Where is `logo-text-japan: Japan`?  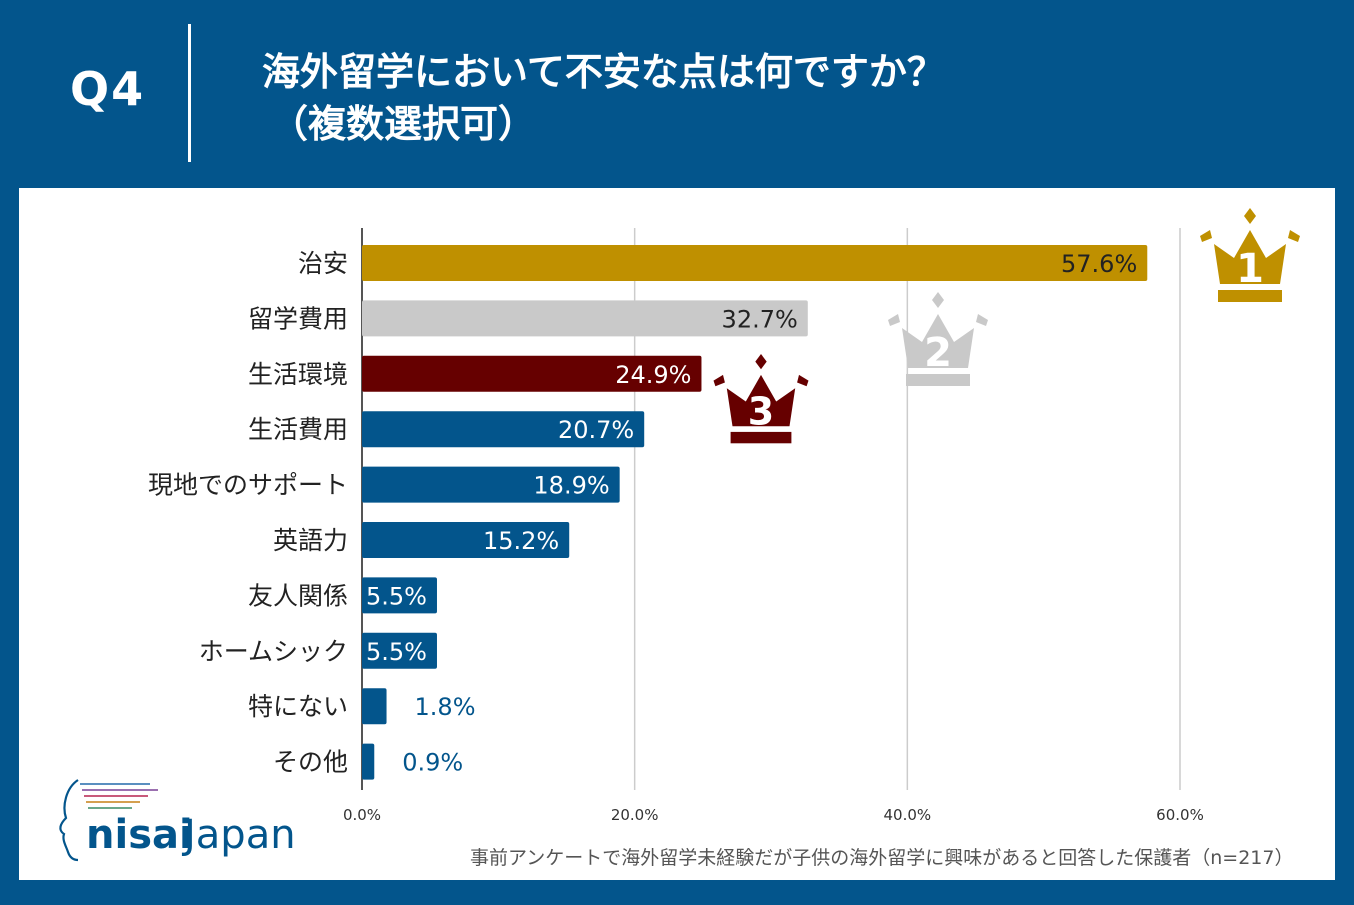
logo-text-japan: Japan is located at coordinates (238, 835).